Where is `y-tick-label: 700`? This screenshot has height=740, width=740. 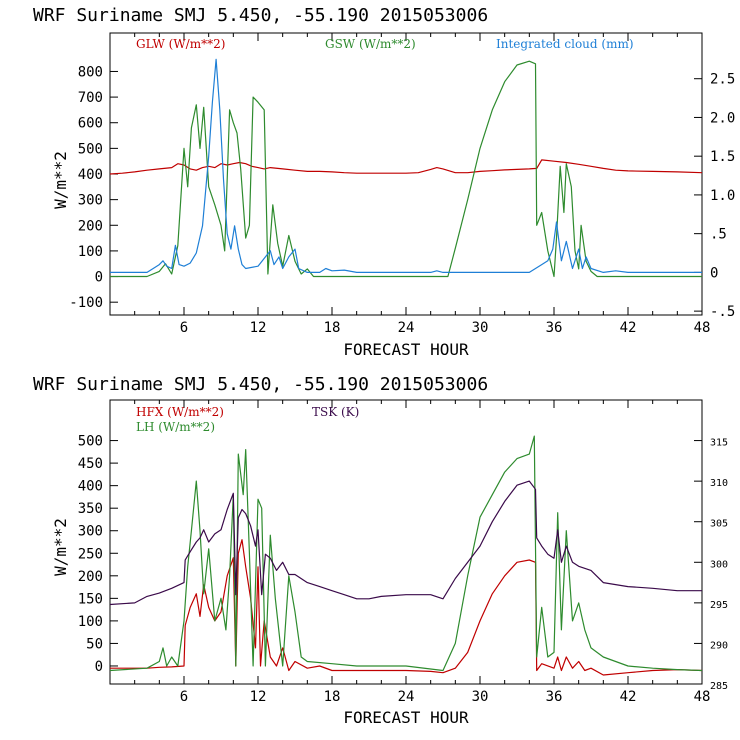
y-tick-label: 700 is located at coordinates (90, 98).